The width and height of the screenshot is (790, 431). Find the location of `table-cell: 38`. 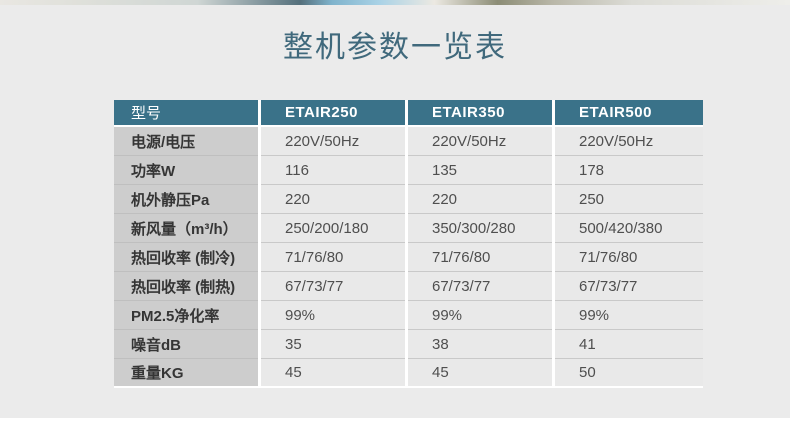

table-cell: 38 is located at coordinates (480, 344).